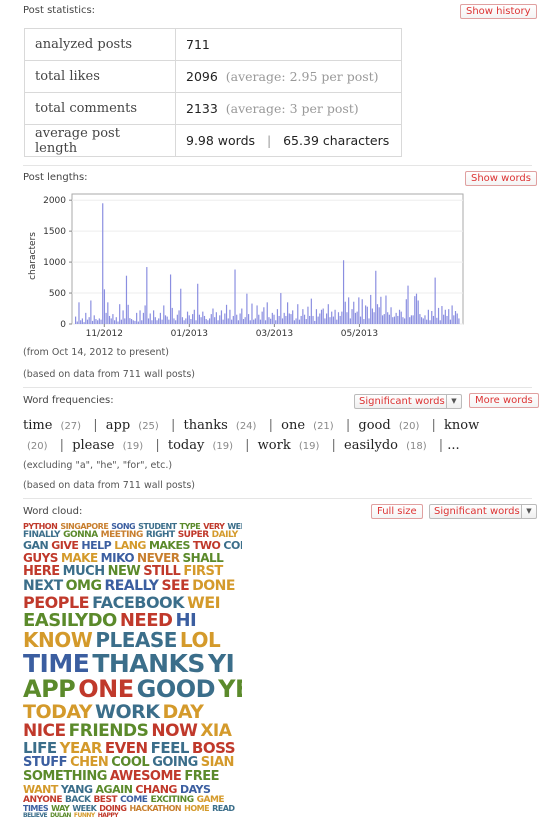 This screenshot has width=542, height=839. Describe the element at coordinates (323, 426) in the screenshot. I see `frequency-count: (21)` at that location.